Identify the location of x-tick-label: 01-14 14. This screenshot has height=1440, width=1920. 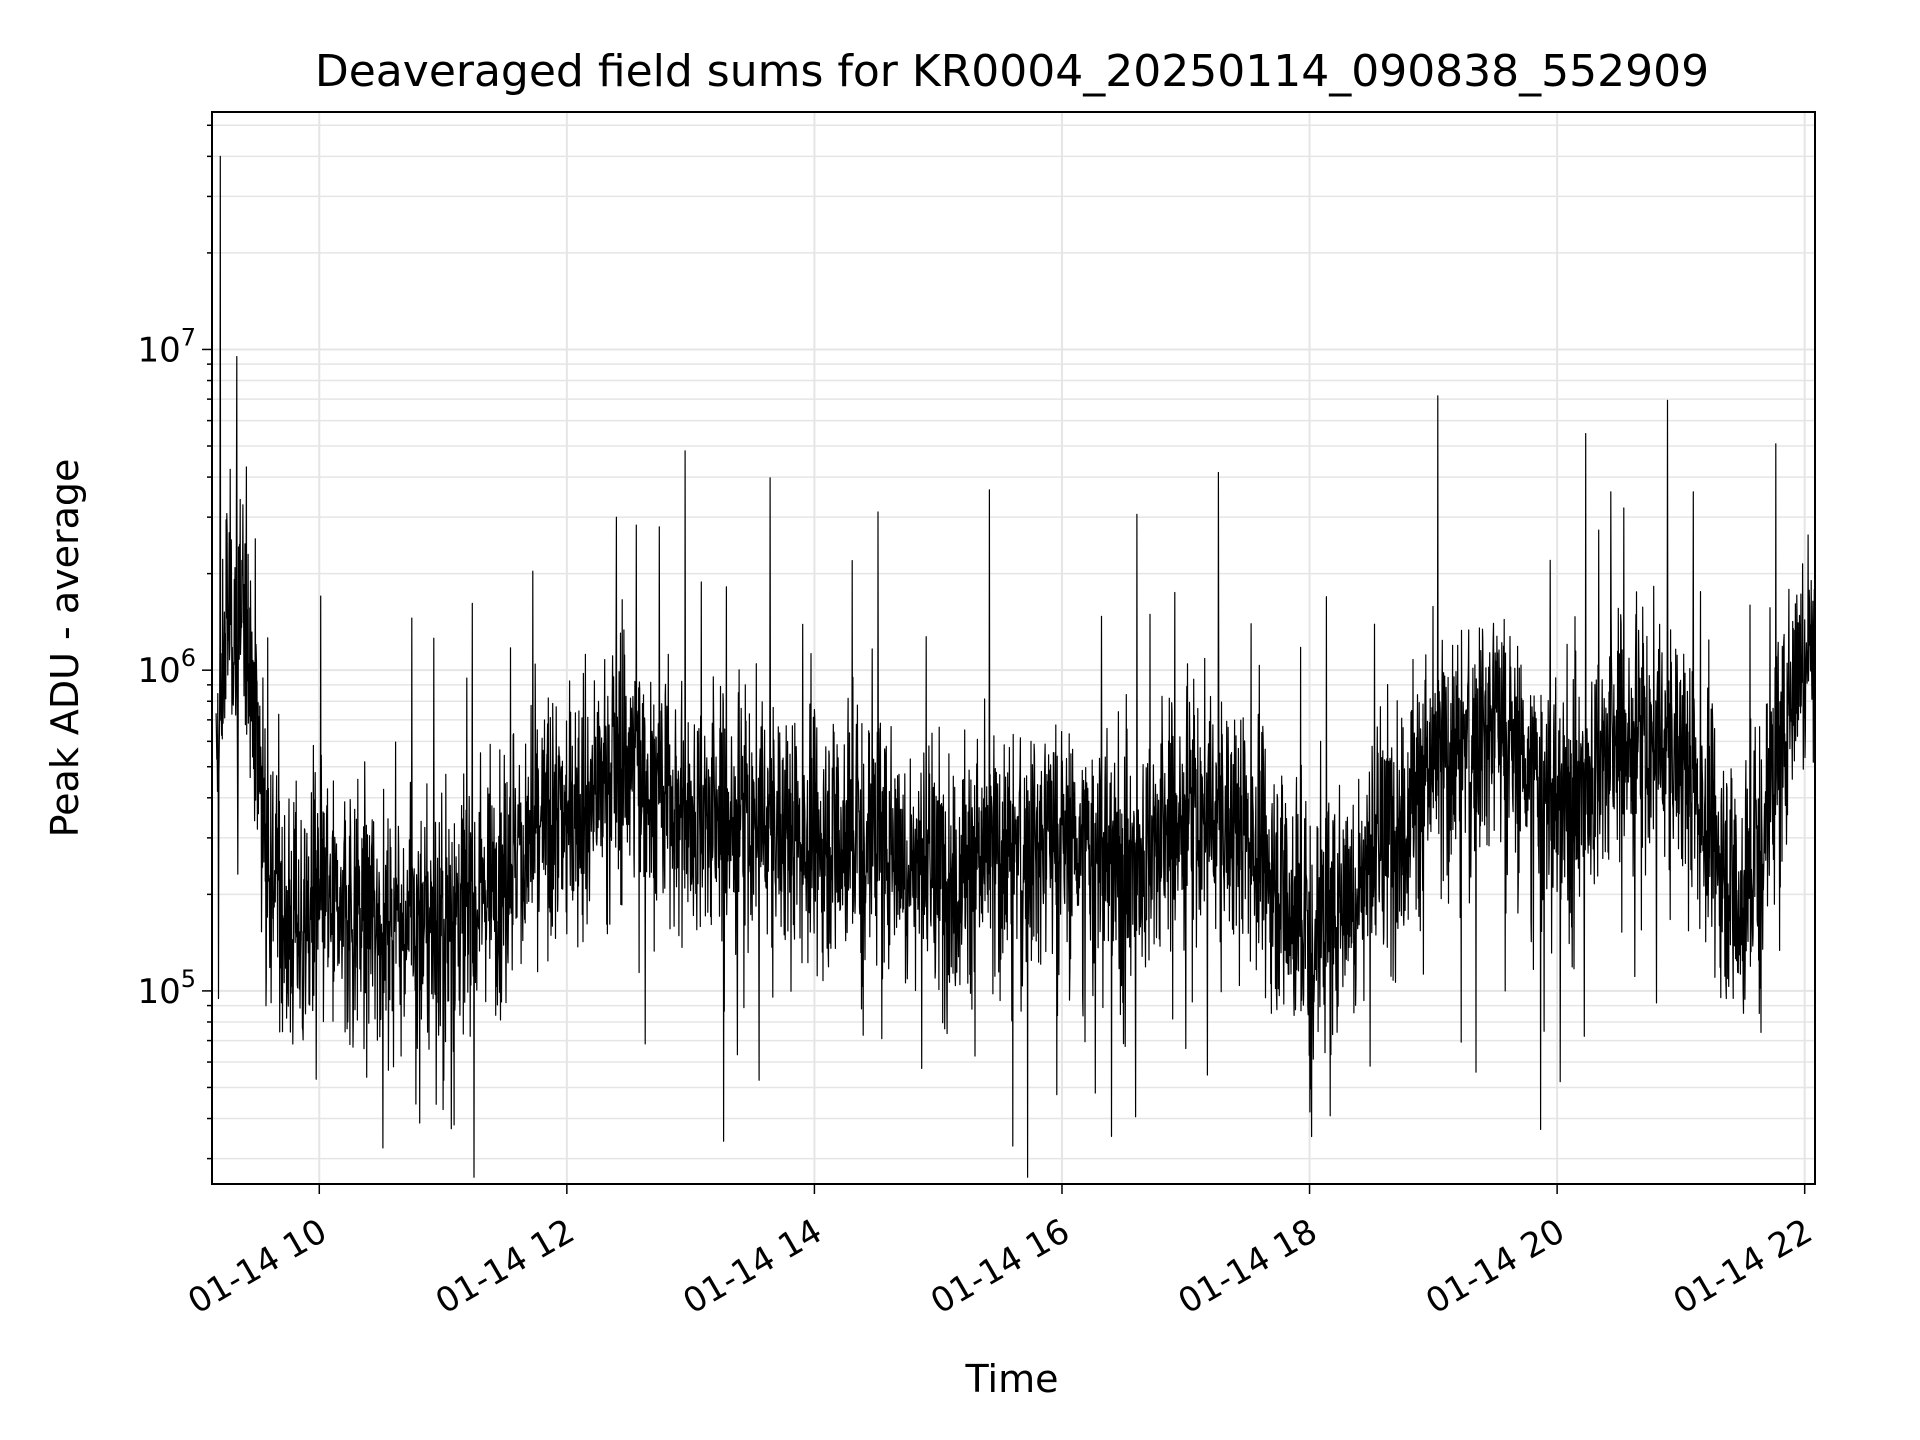
(753, 1266).